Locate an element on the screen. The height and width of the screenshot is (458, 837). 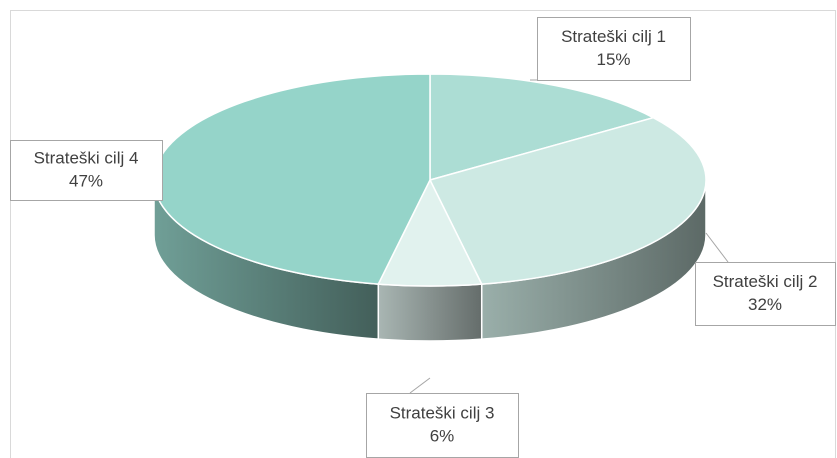
category-label: Strateški cilj 1 is located at coordinates (613, 36).